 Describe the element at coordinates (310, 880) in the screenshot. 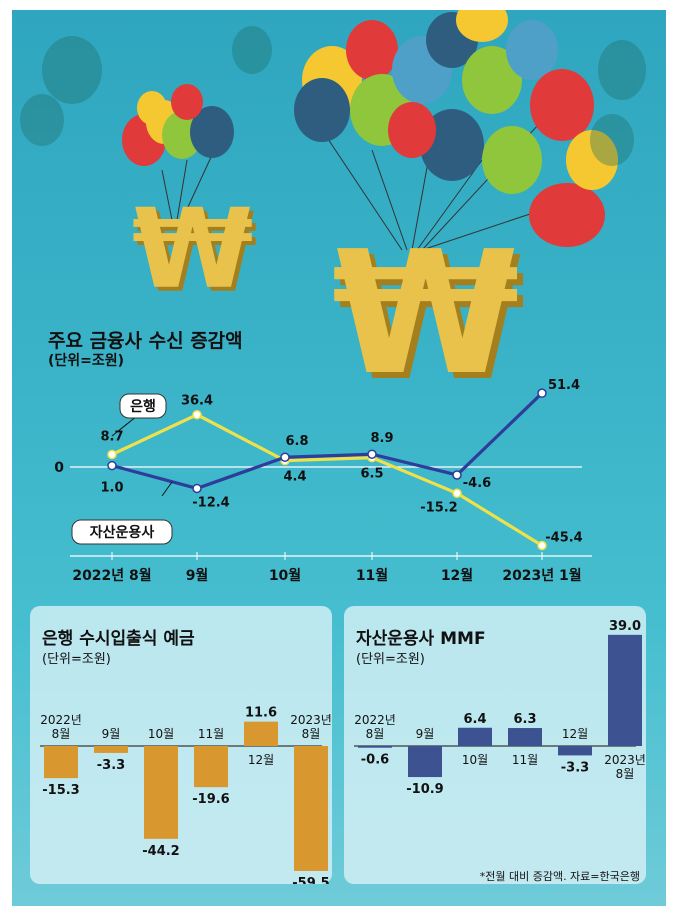

I see `bar-value-label: -59.5` at that location.